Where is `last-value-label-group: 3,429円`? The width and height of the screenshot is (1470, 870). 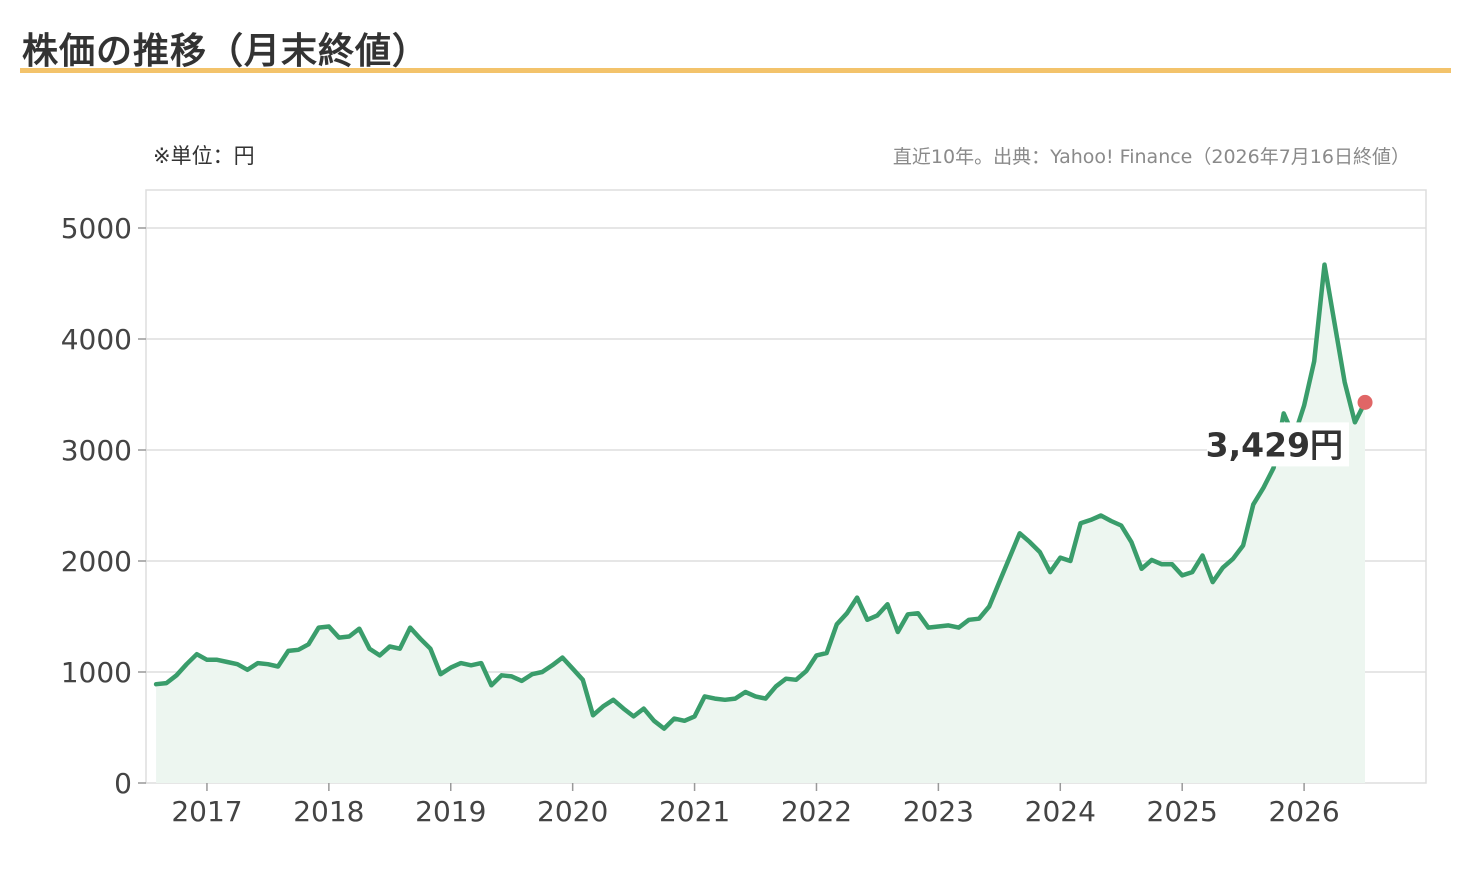 last-value-label-group: 3,429円 is located at coordinates (1278, 444).